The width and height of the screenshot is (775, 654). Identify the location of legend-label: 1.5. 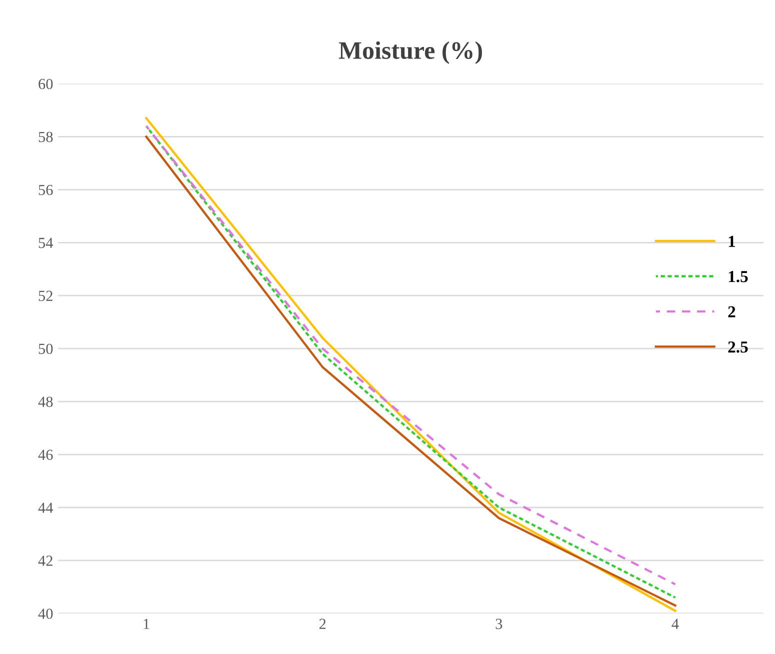
(738, 276).